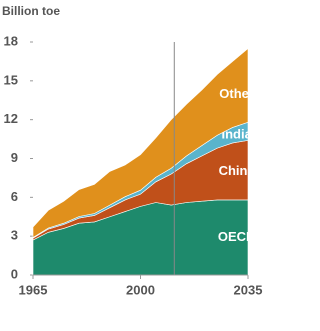 The width and height of the screenshot is (320, 331). I want to click on series-label: OECD, so click(237, 236).